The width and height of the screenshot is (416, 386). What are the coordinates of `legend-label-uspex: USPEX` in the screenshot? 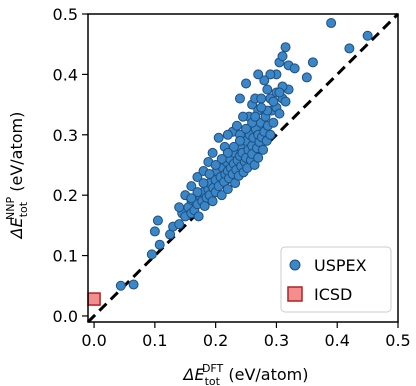 It's located at (340, 265).